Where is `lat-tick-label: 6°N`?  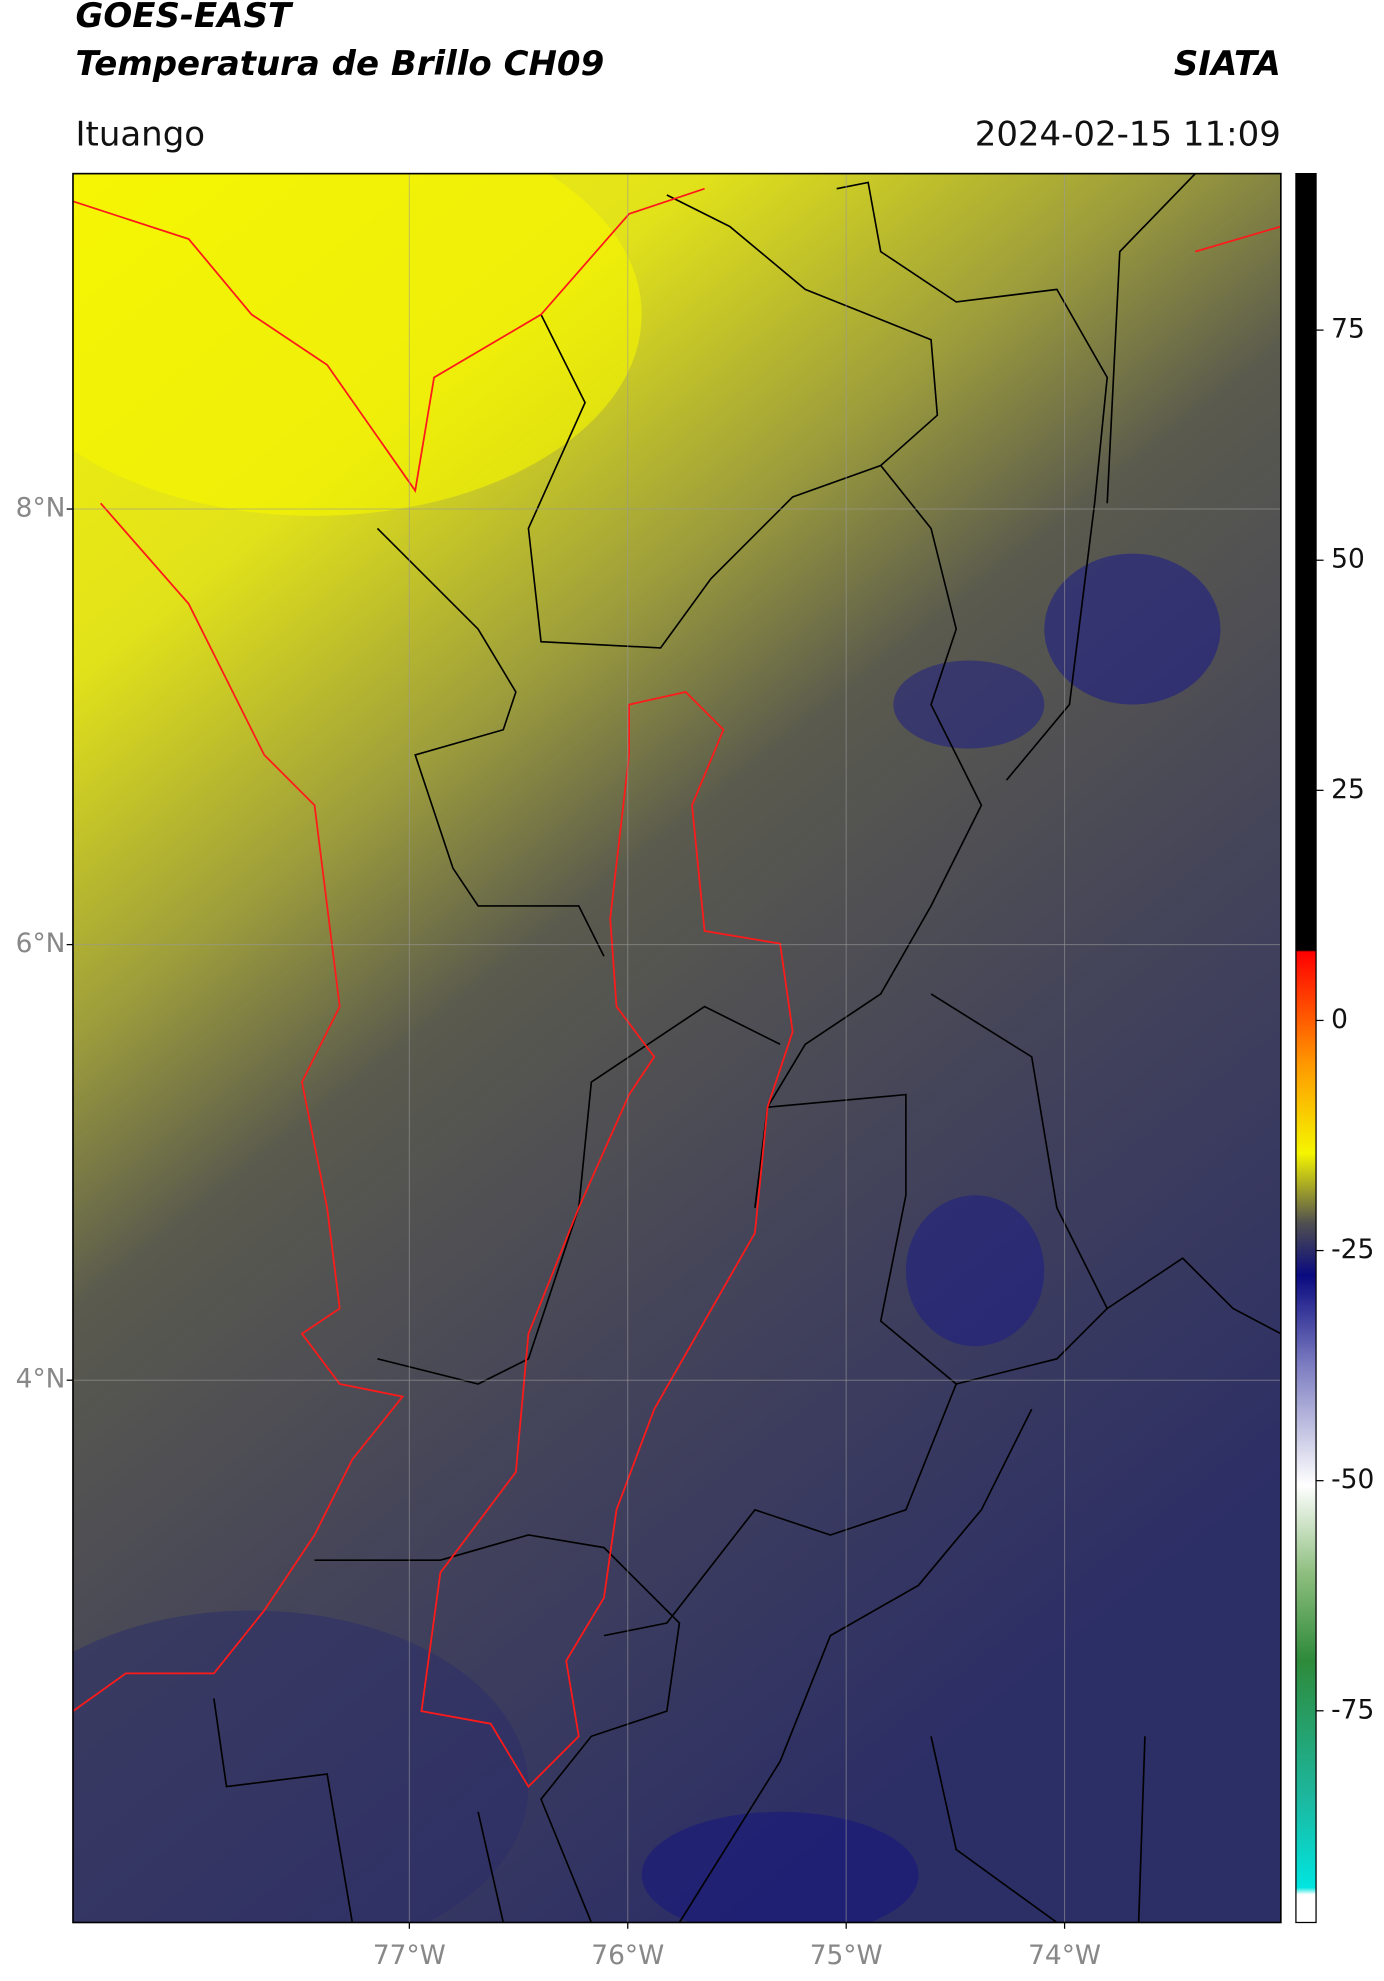 lat-tick-label: 6°N is located at coordinates (41, 943).